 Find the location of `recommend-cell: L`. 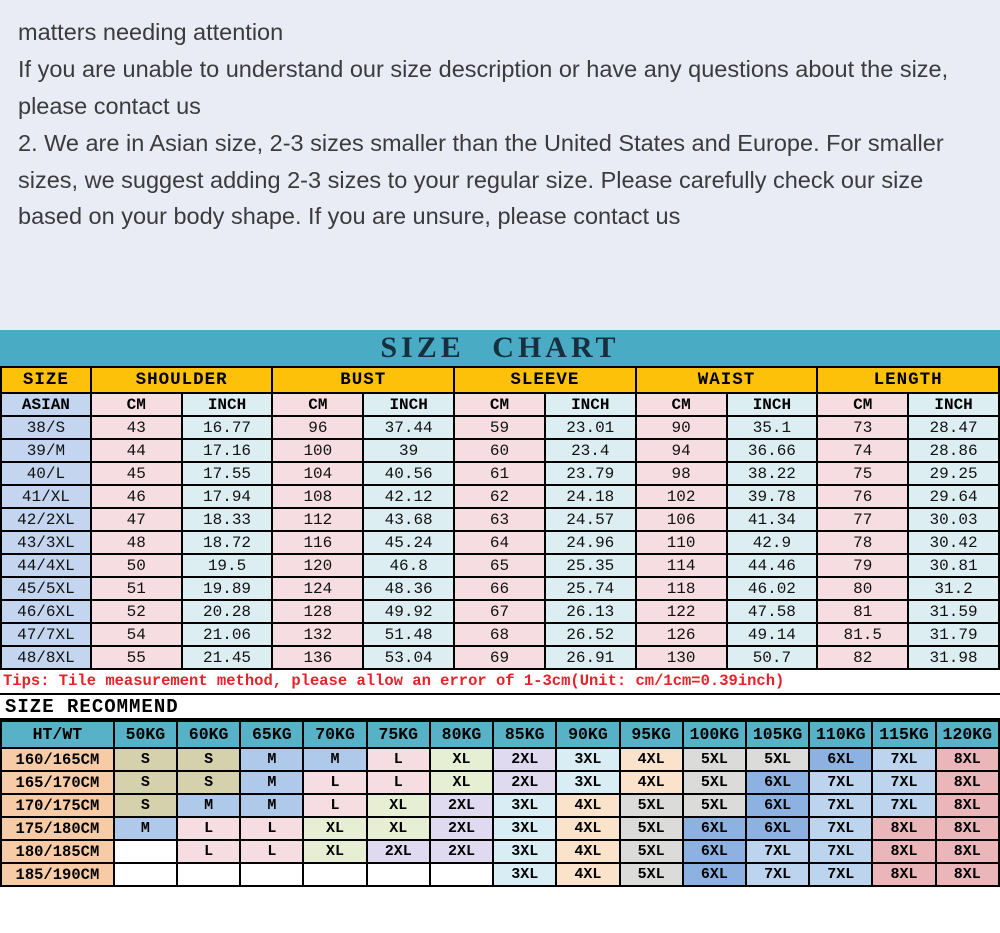

recommend-cell: L is located at coordinates (208, 851).